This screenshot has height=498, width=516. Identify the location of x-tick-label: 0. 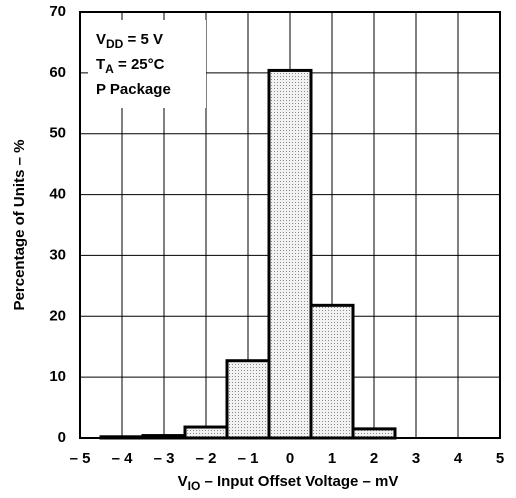
(290, 458).